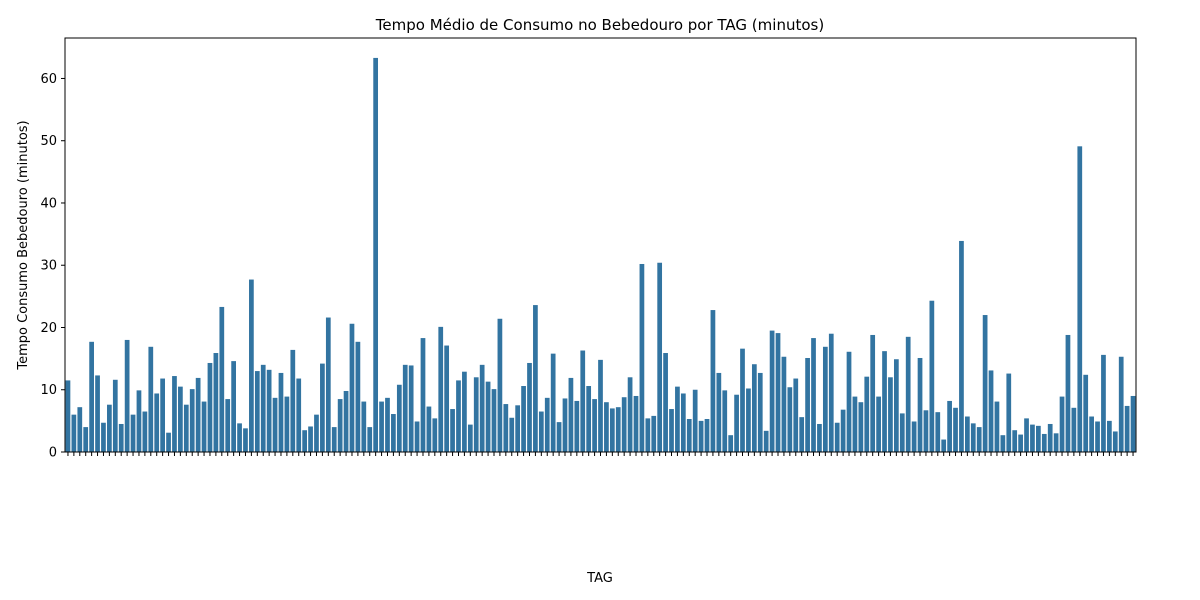 The height and width of the screenshot is (600, 1200). Describe the element at coordinates (23, 245) in the screenshot. I see `y-axis-label: Tempo Consumo Bebedouro (minutos)` at that location.